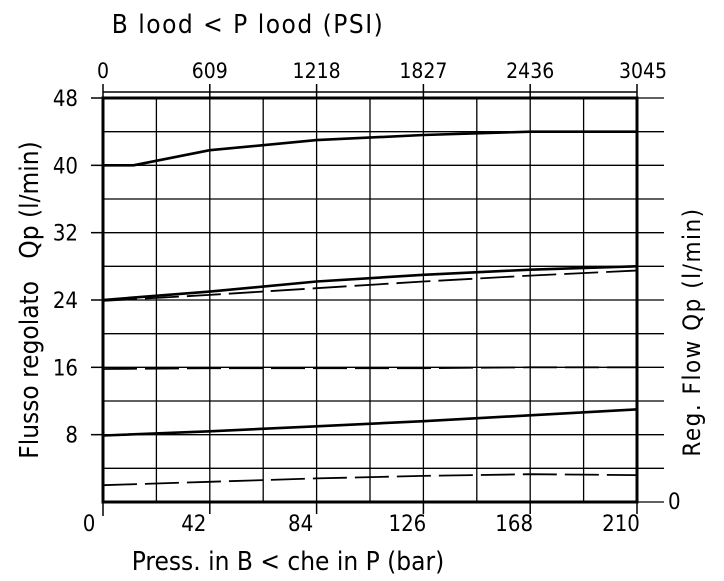 This screenshot has height=581, width=724. I want to click on series-line-2-solid, so click(370, 283).